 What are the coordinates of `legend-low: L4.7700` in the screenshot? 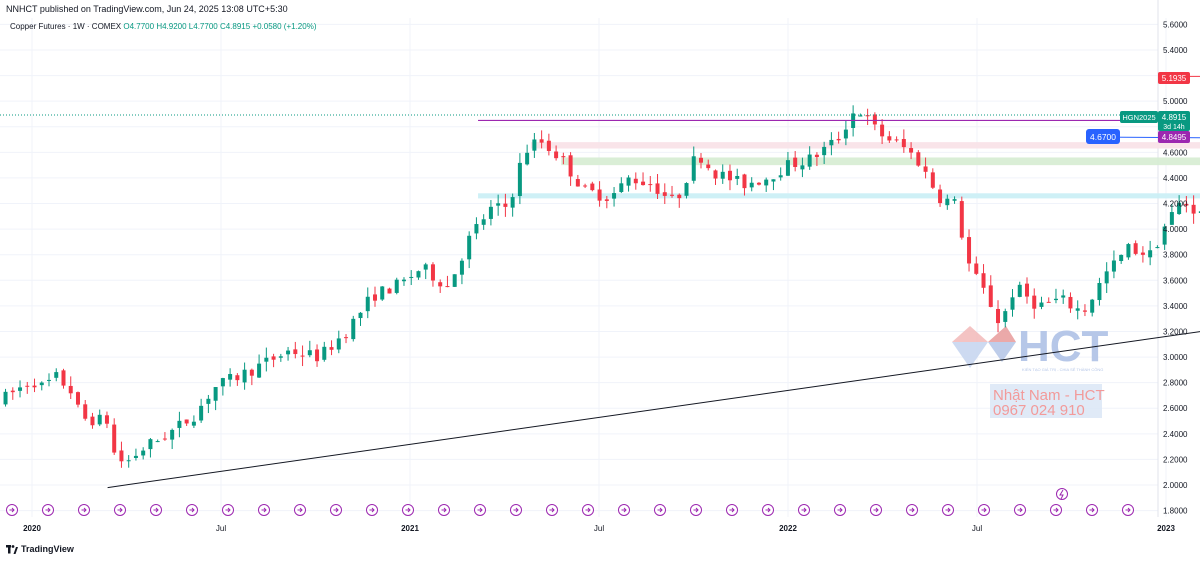 It's located at (203, 26).